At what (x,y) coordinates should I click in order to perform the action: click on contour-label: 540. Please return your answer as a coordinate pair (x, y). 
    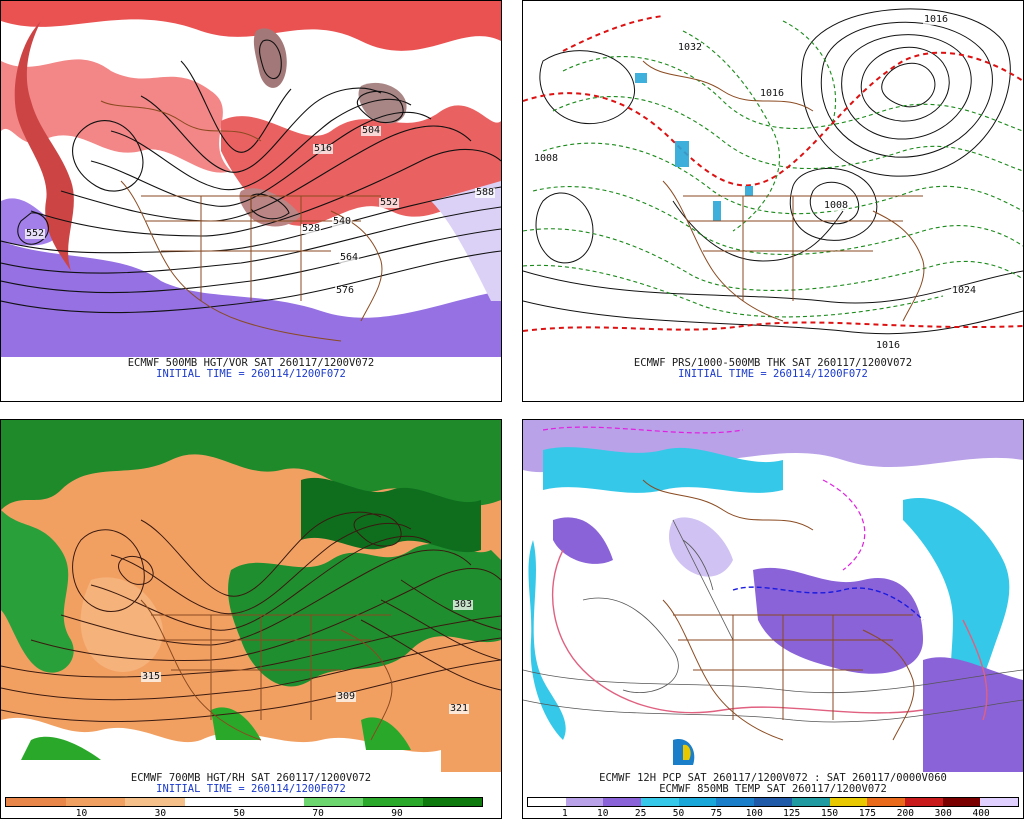
    Looking at the image, I should click on (342, 221).